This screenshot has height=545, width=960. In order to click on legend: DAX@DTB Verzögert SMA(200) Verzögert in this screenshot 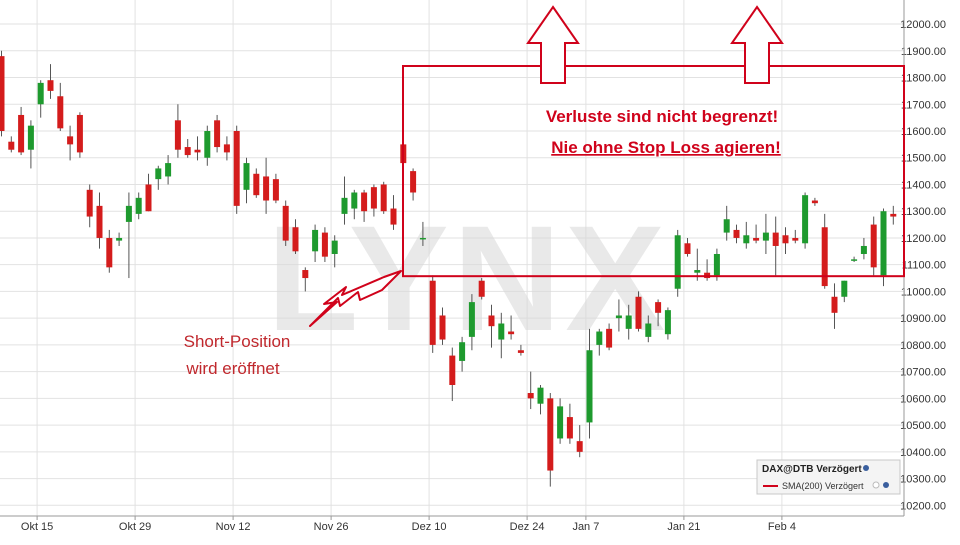, I will do `click(828, 477)`.